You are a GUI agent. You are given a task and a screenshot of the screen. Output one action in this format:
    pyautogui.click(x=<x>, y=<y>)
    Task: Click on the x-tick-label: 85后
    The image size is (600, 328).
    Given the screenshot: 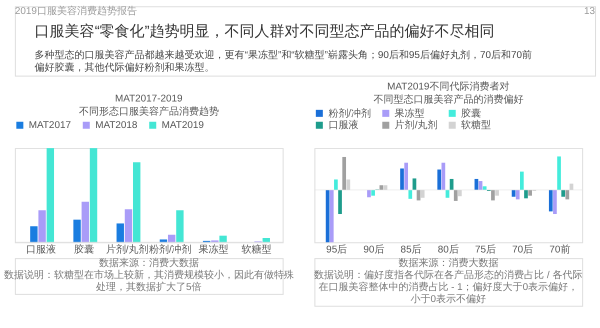 What is the action you would take?
    pyautogui.click(x=411, y=250)
    